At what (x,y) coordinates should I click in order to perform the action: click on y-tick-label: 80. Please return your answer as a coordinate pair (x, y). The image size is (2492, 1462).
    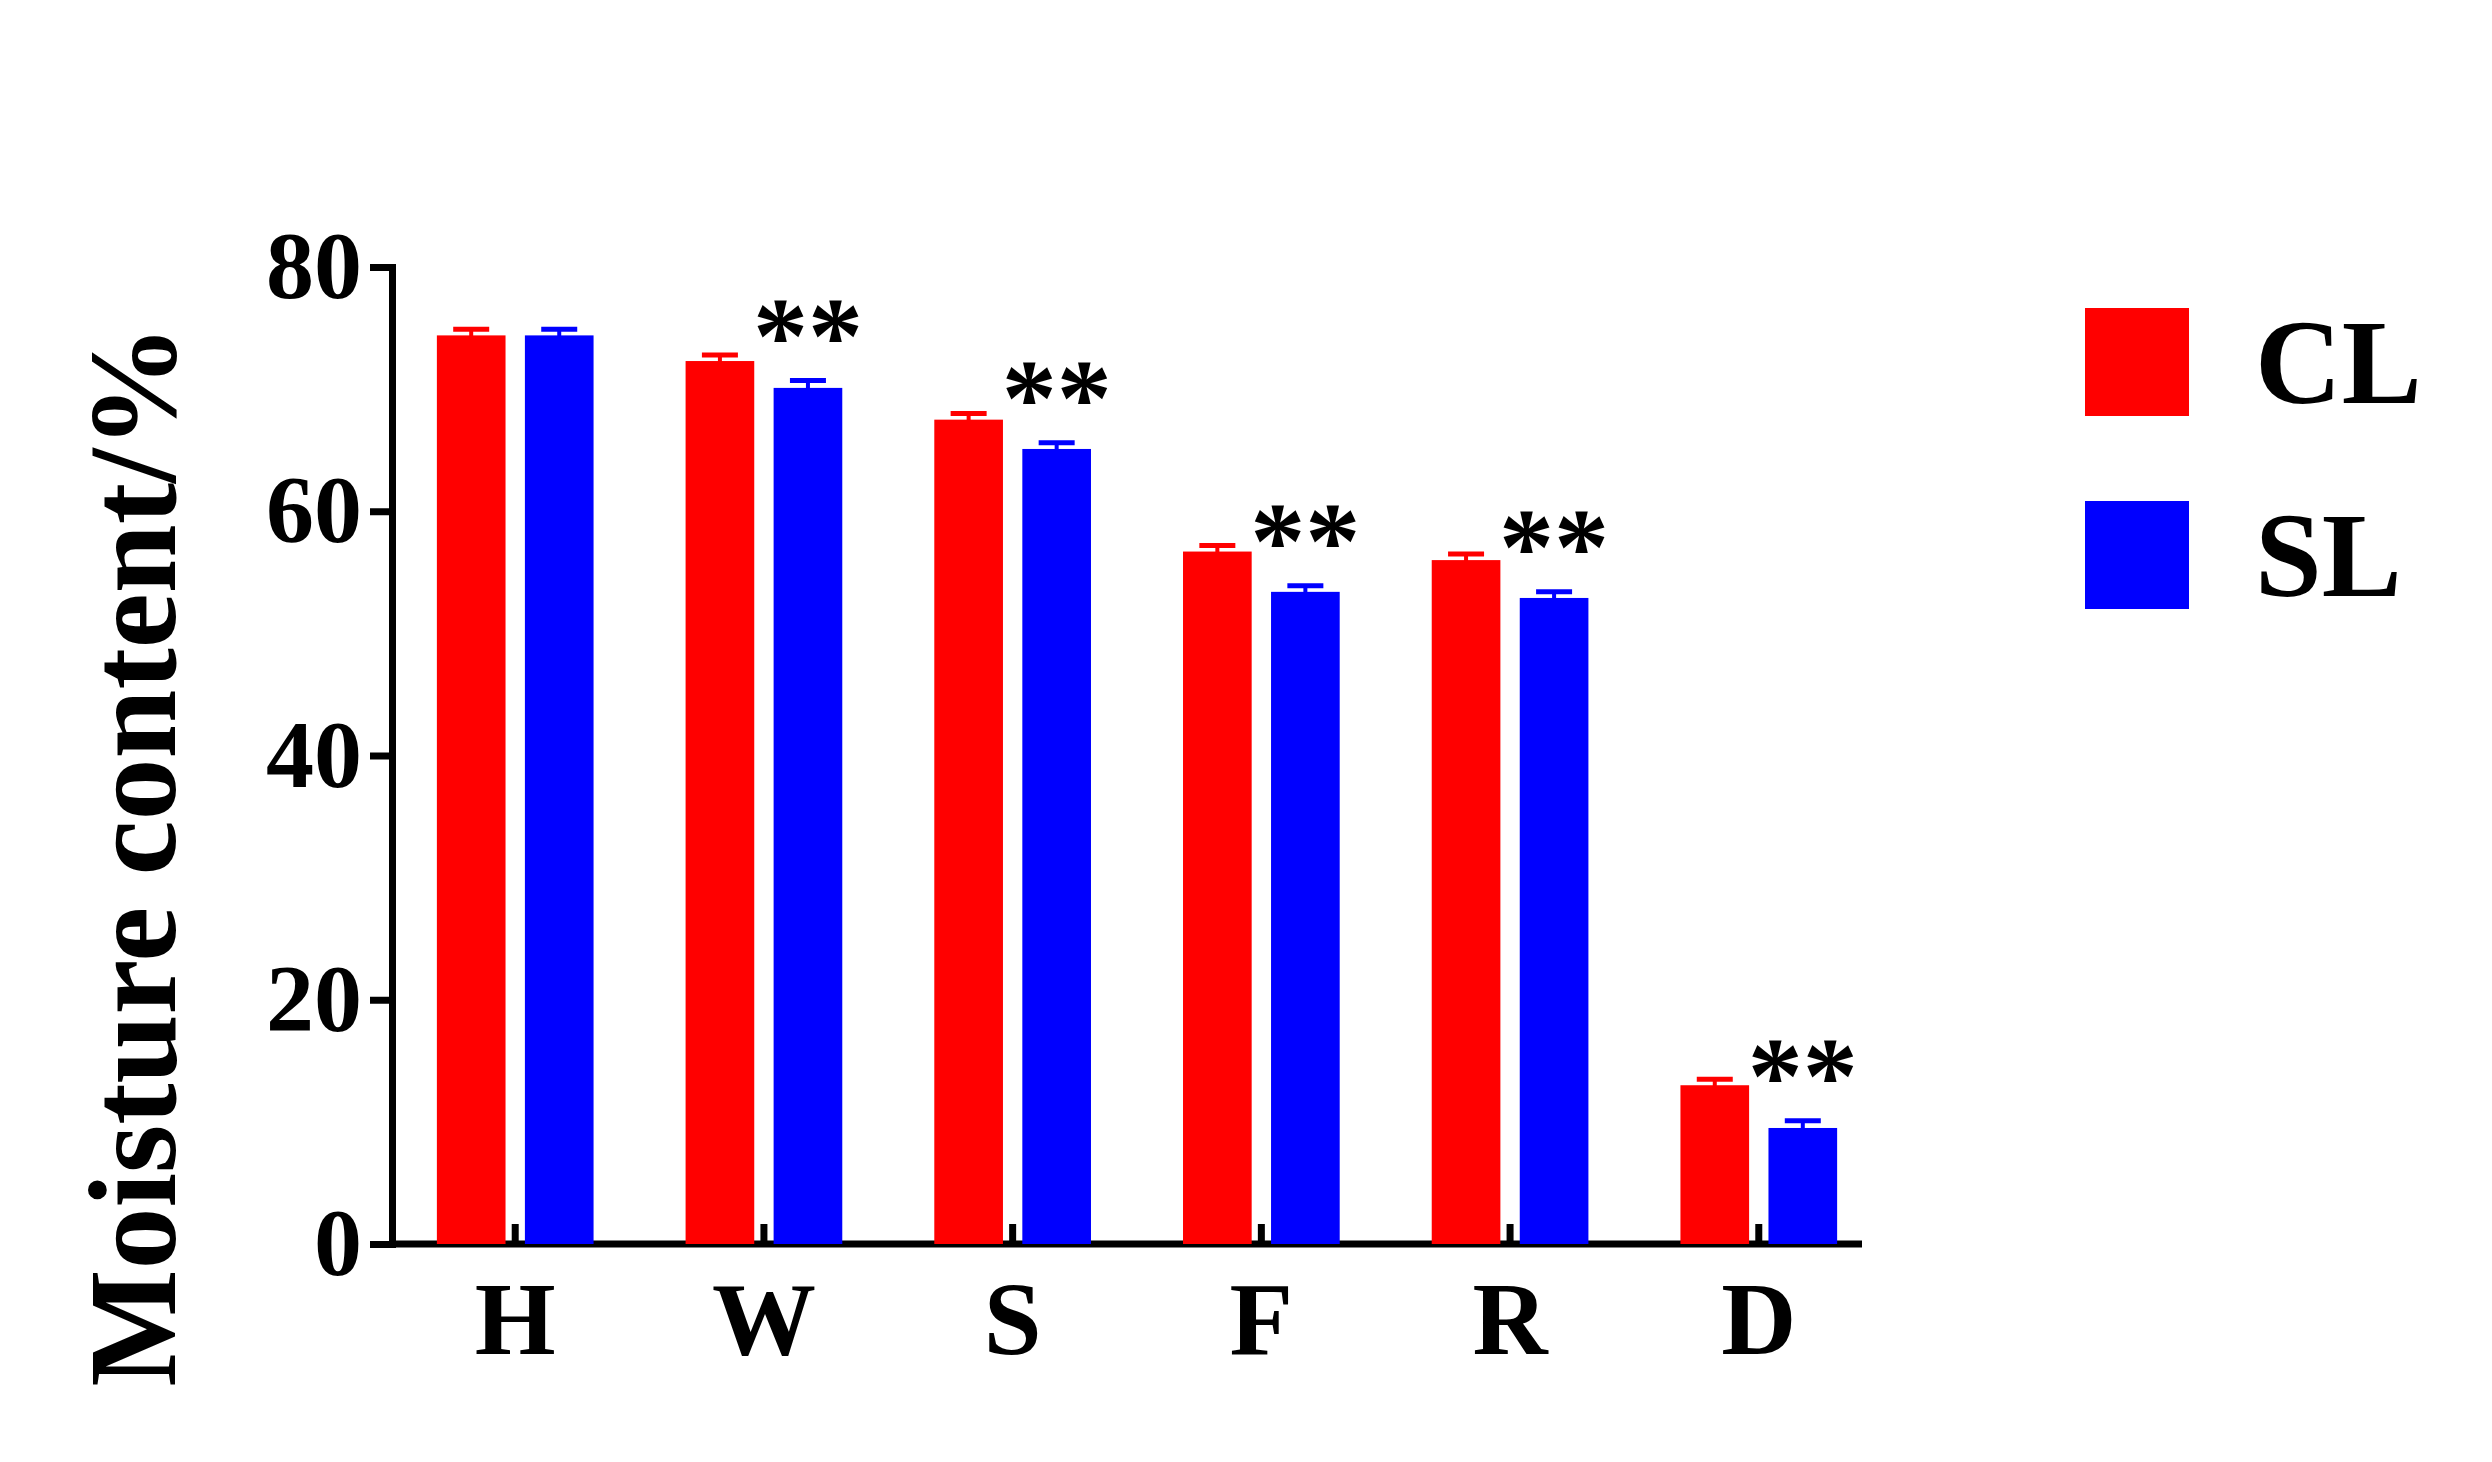
    Looking at the image, I should click on (314, 266).